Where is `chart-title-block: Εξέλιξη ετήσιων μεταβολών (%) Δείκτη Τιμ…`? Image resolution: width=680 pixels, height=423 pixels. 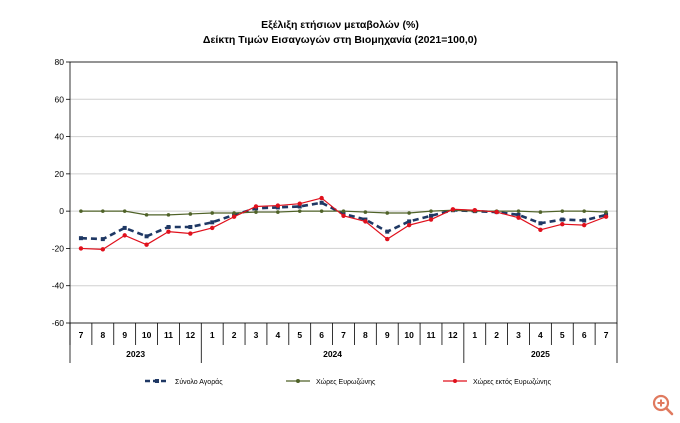 chart-title-block: Εξέλιξη ετήσιων μεταβολών (%) Δείκτη Τιμ… is located at coordinates (340, 33).